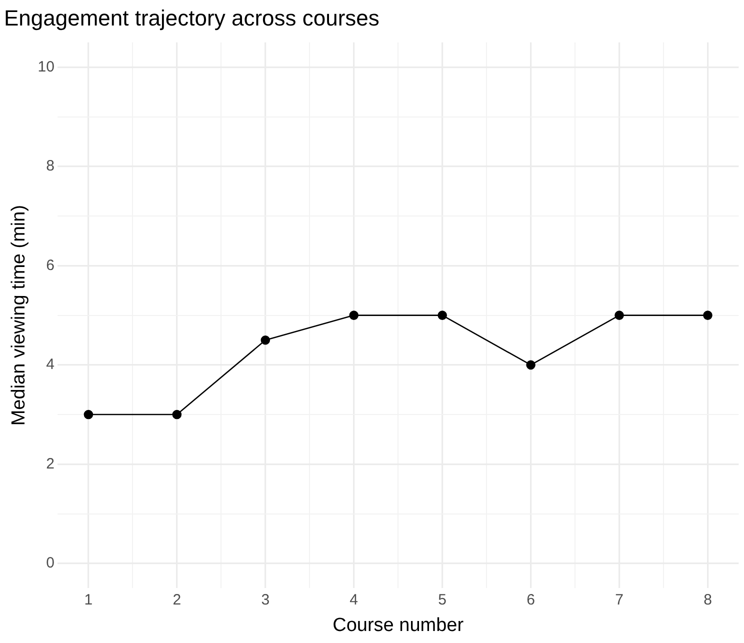 Image resolution: width=744 pixels, height=643 pixels. What do you see at coordinates (50, 563) in the screenshot?
I see `y-tick-label: 0` at bounding box center [50, 563].